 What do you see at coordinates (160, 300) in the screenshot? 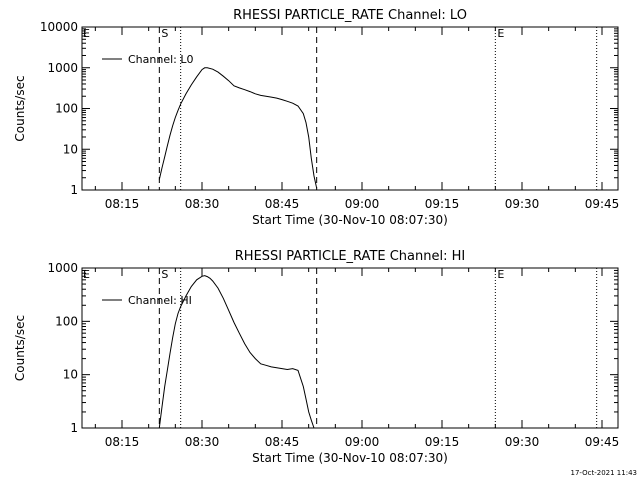
I see `legend-label: Channel: HI` at bounding box center [160, 300].